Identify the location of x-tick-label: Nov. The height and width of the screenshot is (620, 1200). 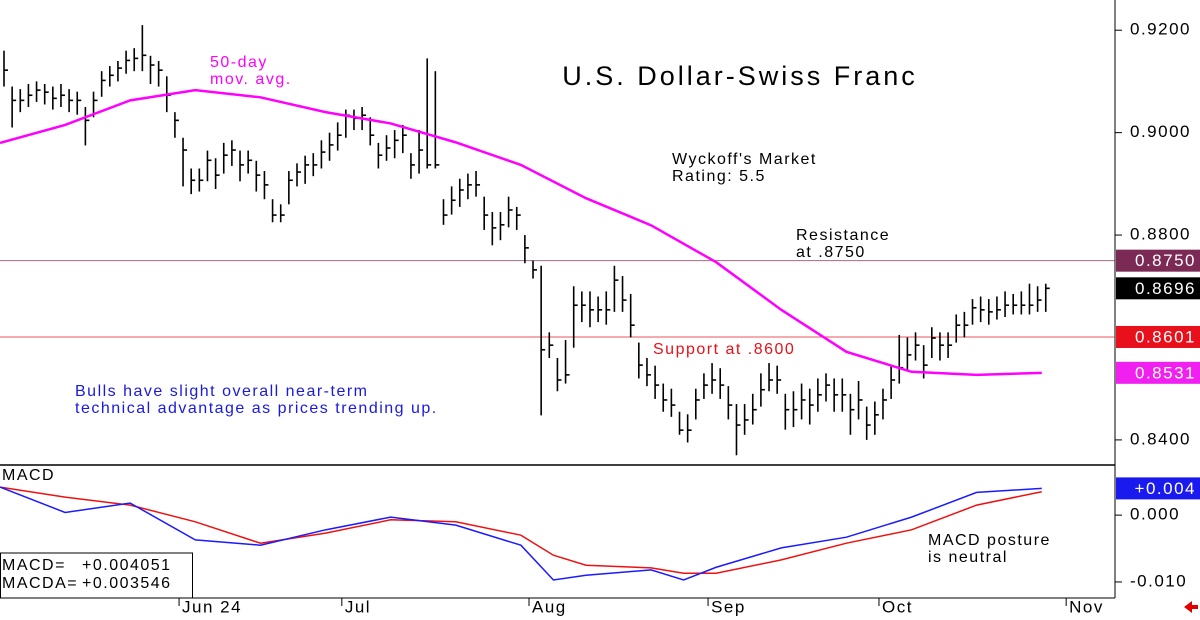
(1086, 606).